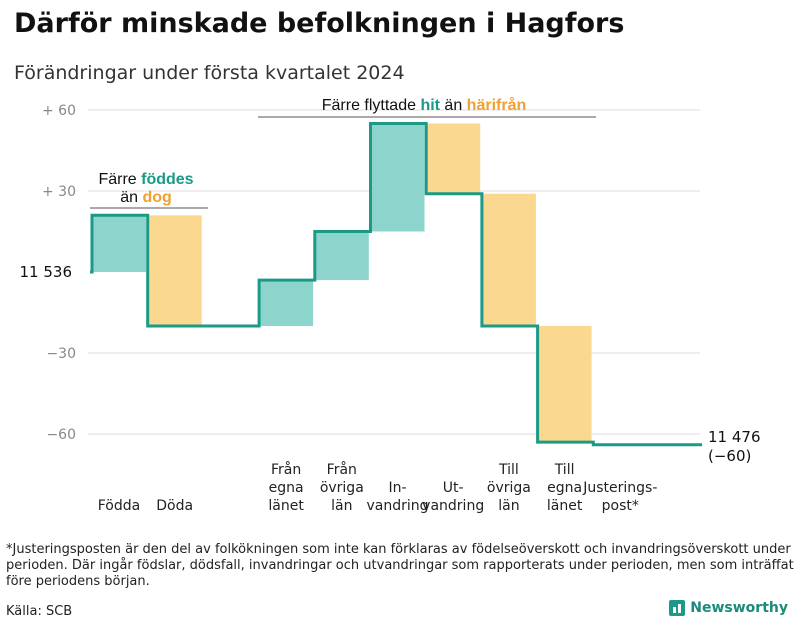 The height and width of the screenshot is (625, 800). Describe the element at coordinates (59, 192) in the screenshot. I see `y-tick-label: + 30` at that location.